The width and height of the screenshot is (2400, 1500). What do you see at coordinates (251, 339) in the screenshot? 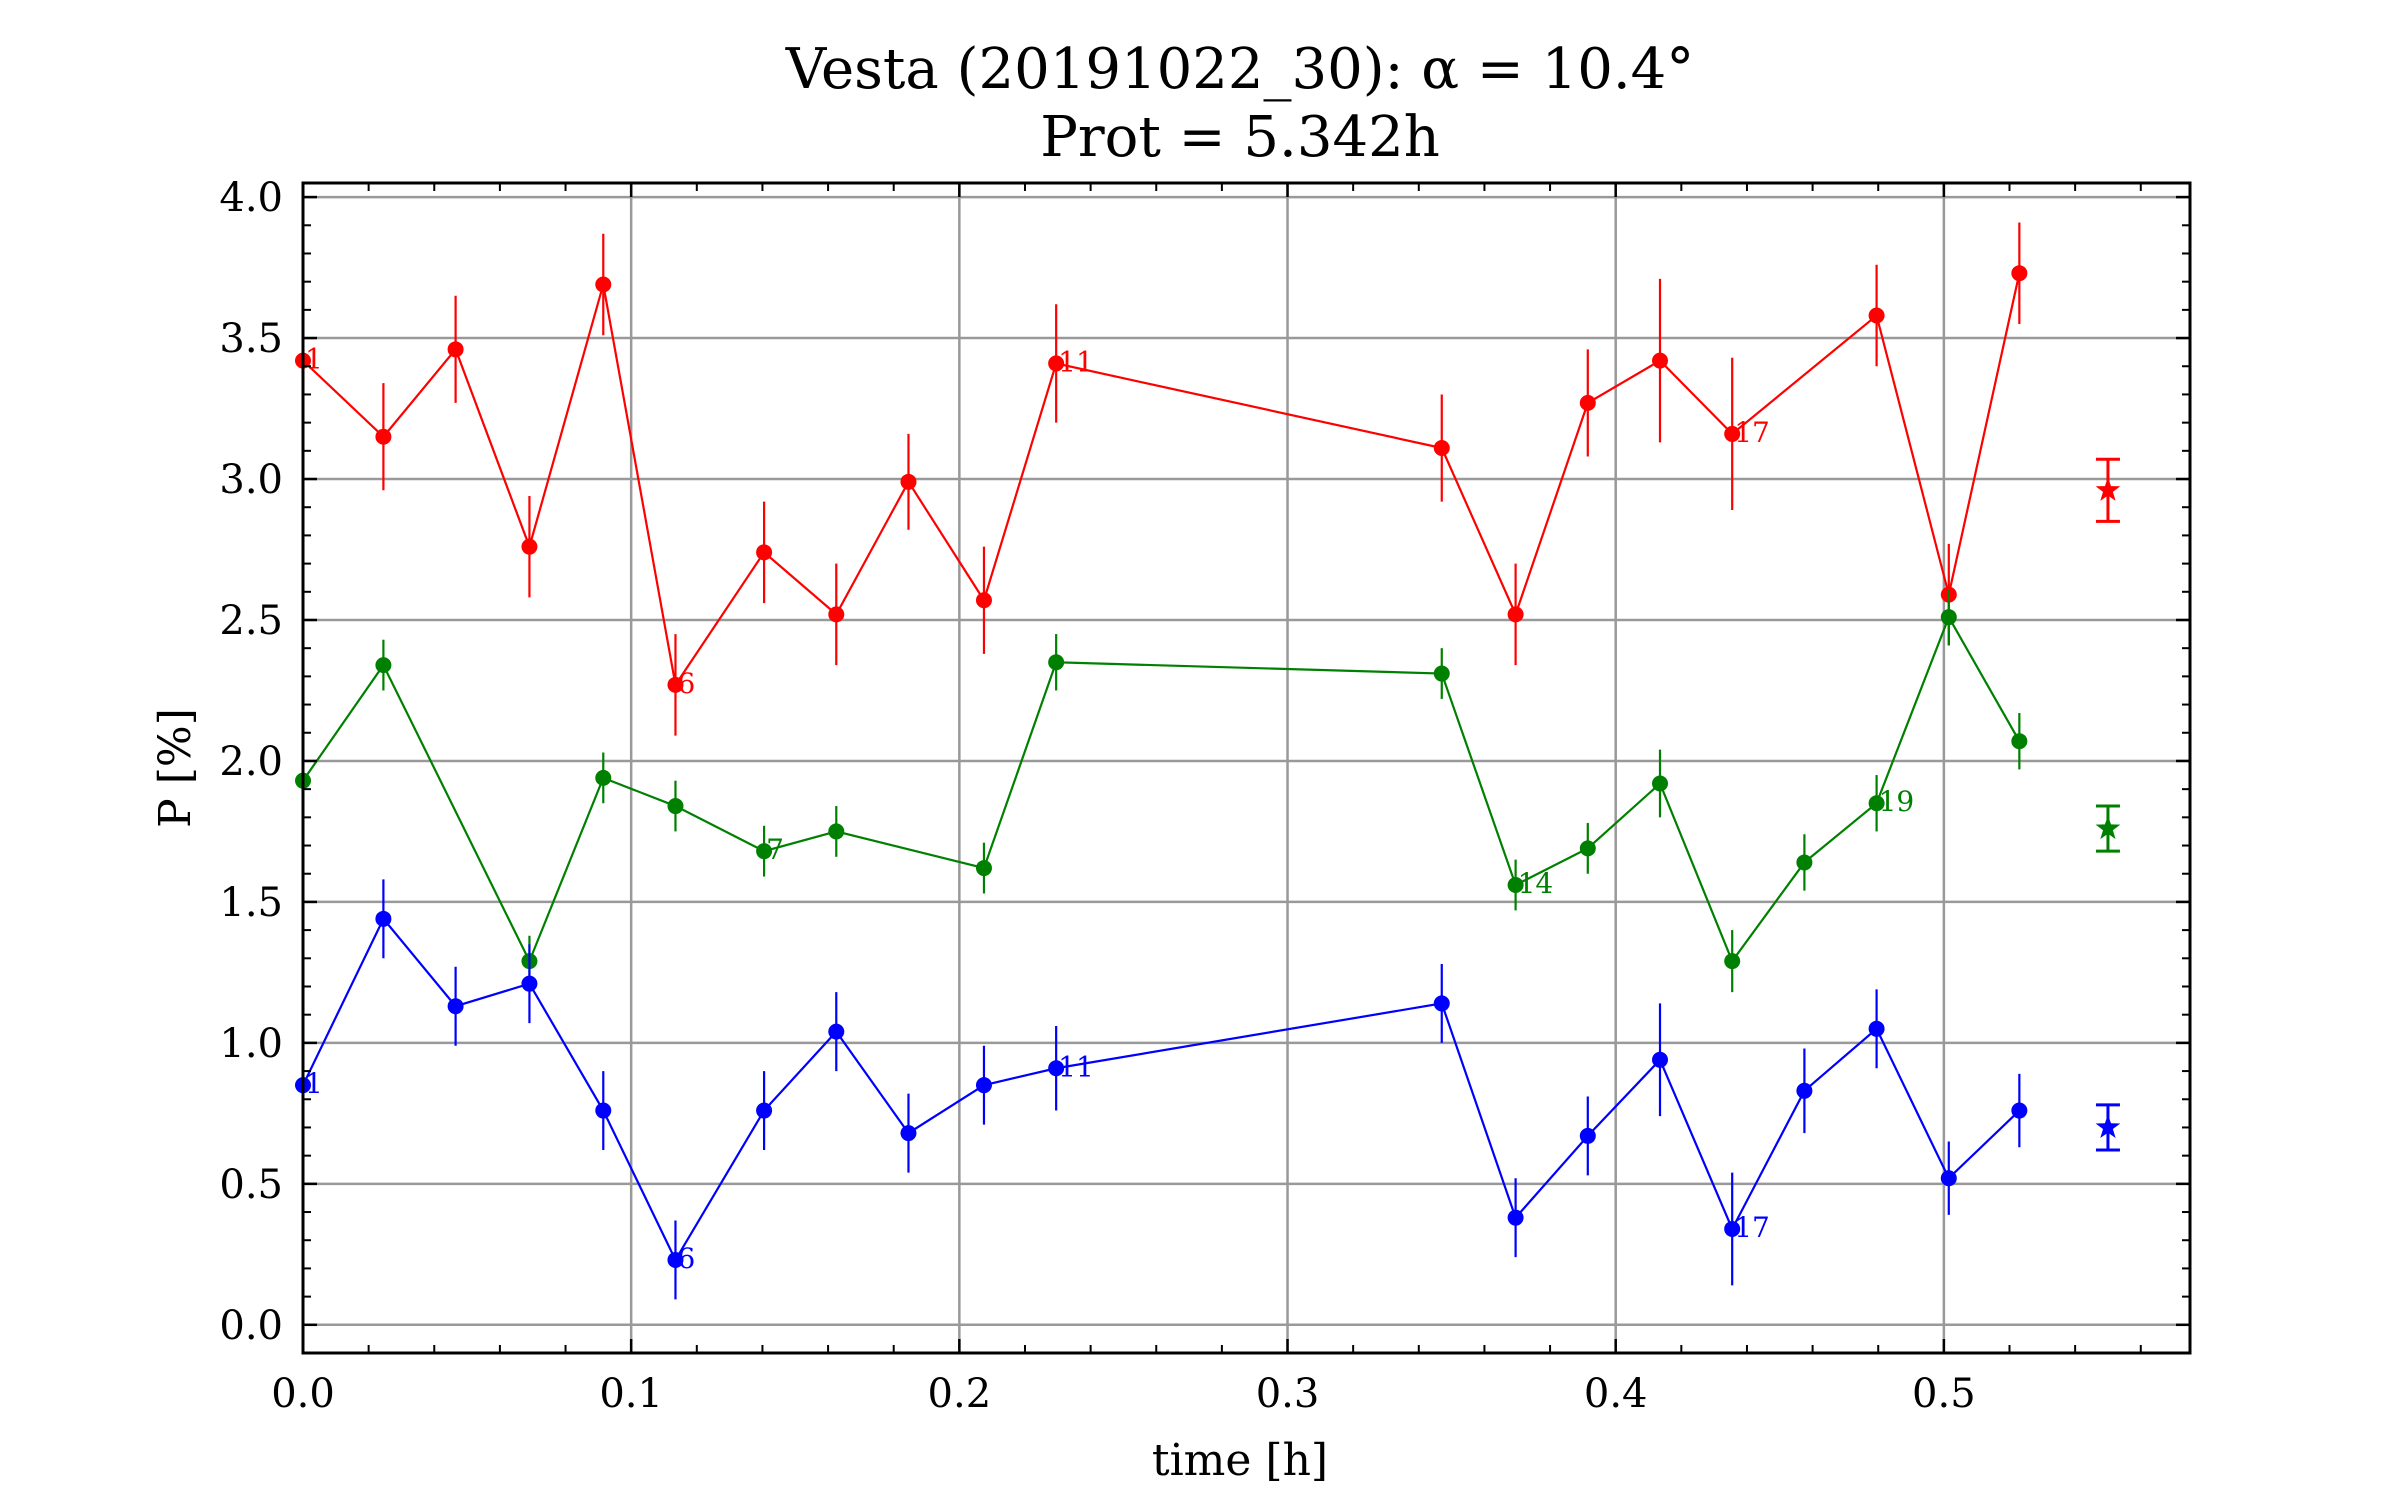
I see `y-tick-label: 3.5` at bounding box center [251, 339].